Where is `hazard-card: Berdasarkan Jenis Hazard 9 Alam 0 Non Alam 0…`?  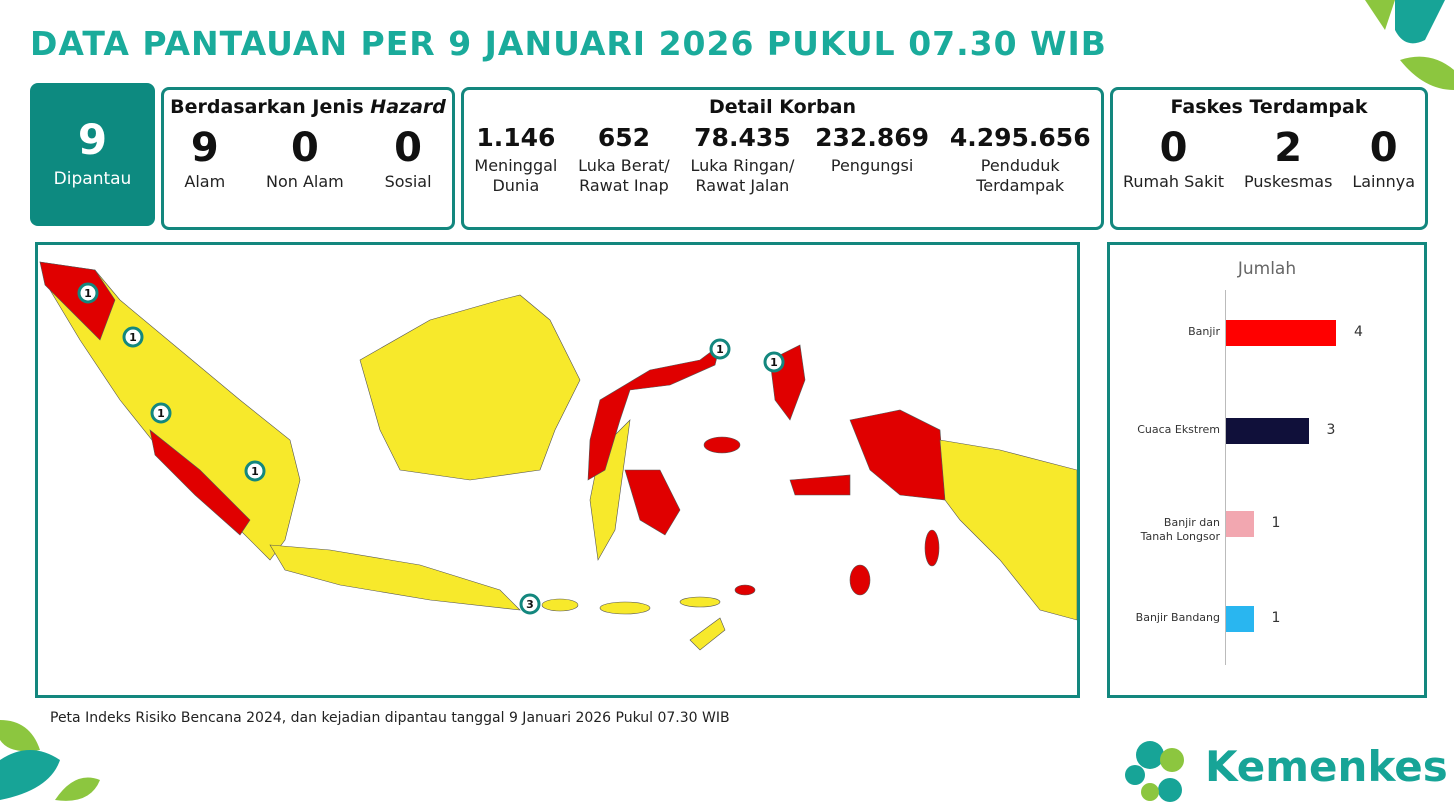 hazard-card: Berdasarkan Jenis Hazard 9 Alam 0 Non Alam 0… is located at coordinates (308, 158).